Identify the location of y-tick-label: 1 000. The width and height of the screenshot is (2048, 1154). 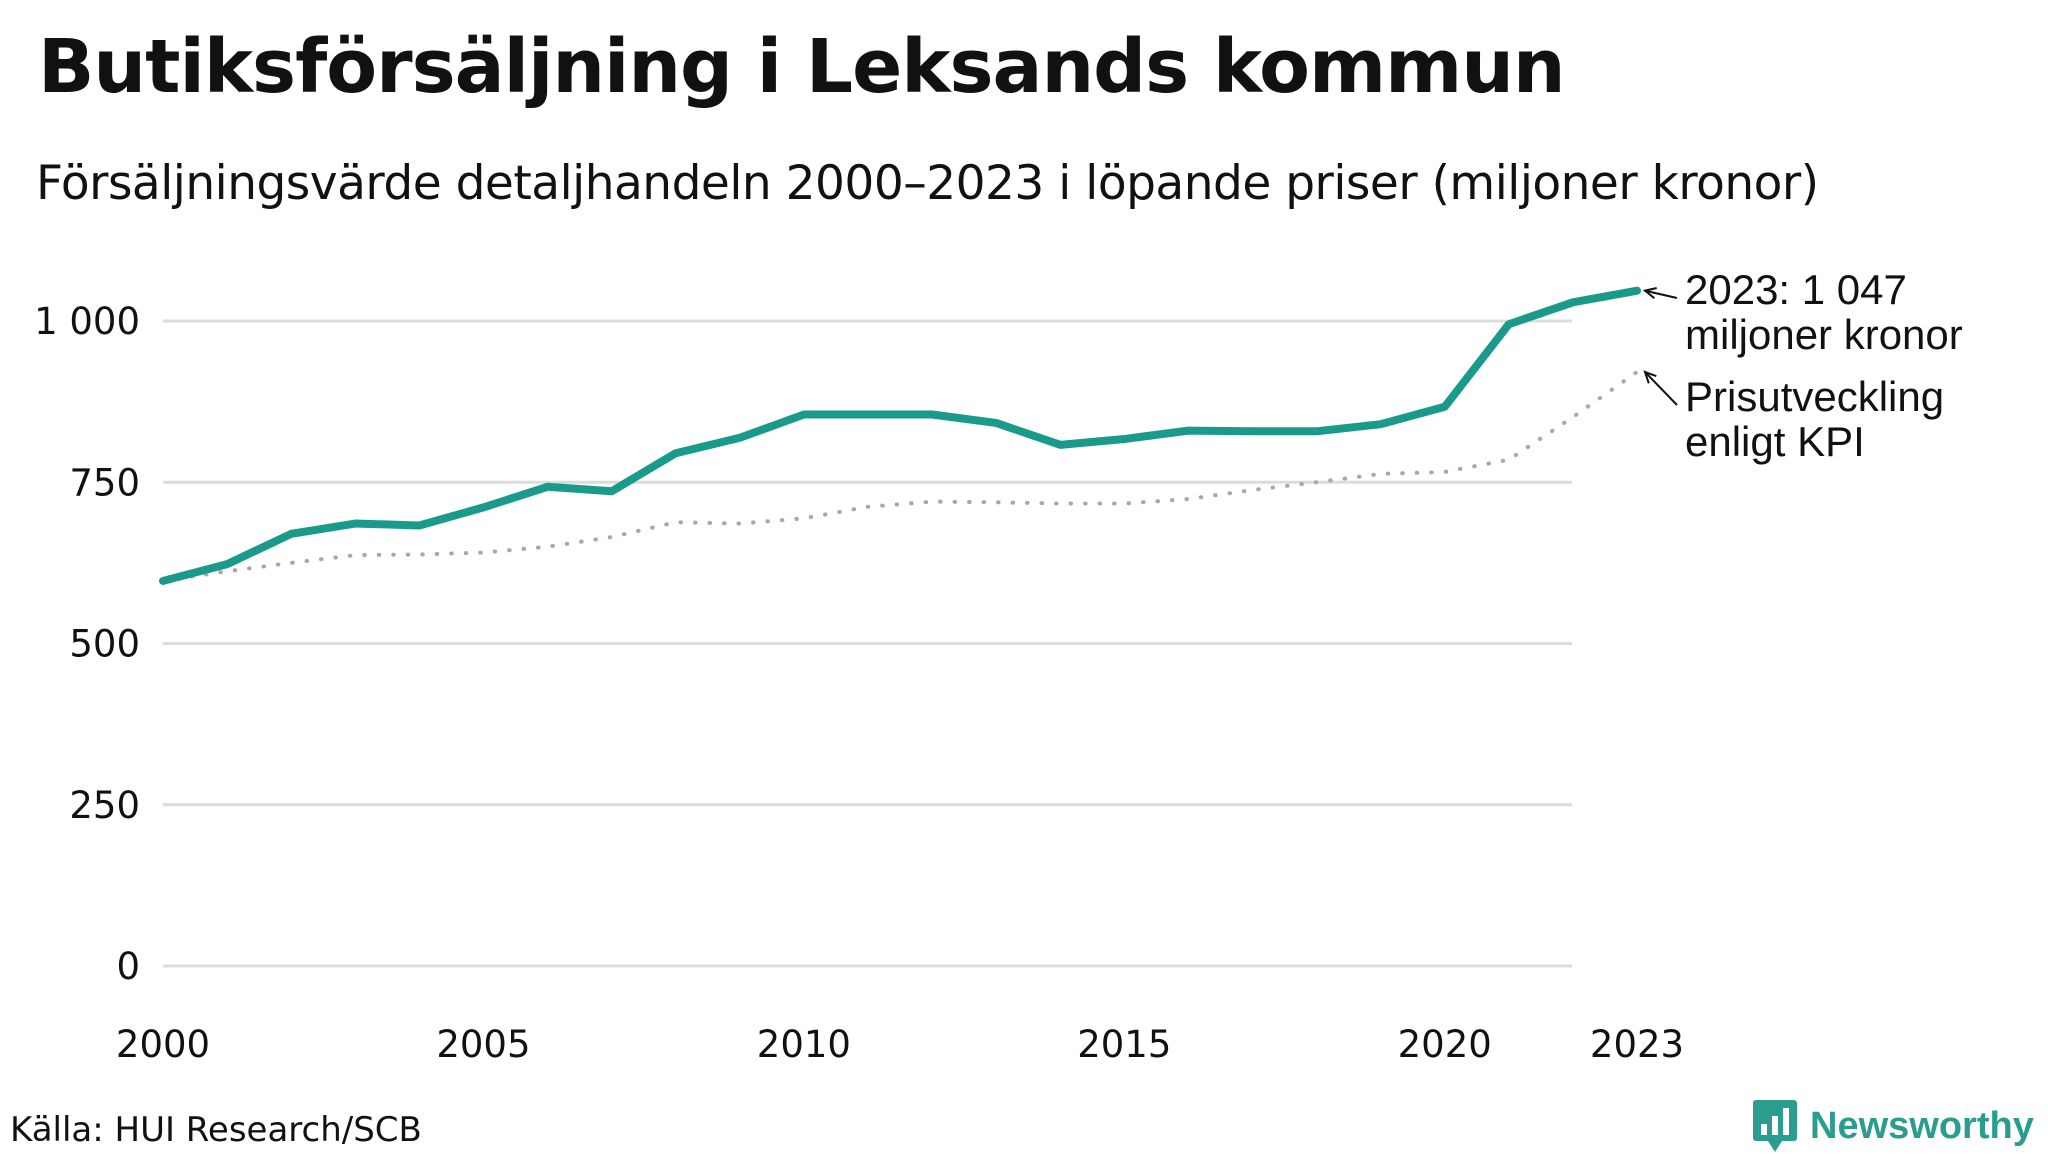
(87, 321).